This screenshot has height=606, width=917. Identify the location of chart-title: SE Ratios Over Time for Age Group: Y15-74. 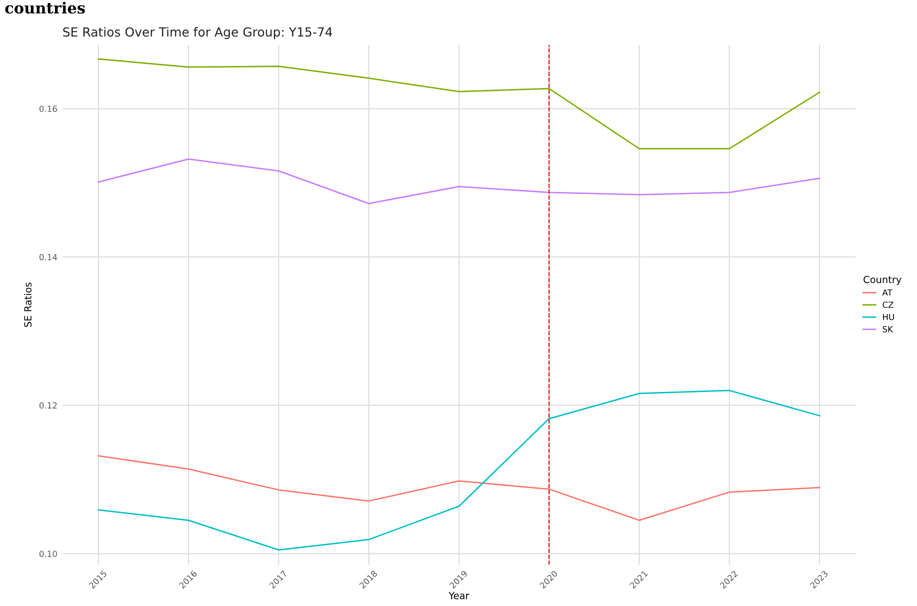
(197, 33).